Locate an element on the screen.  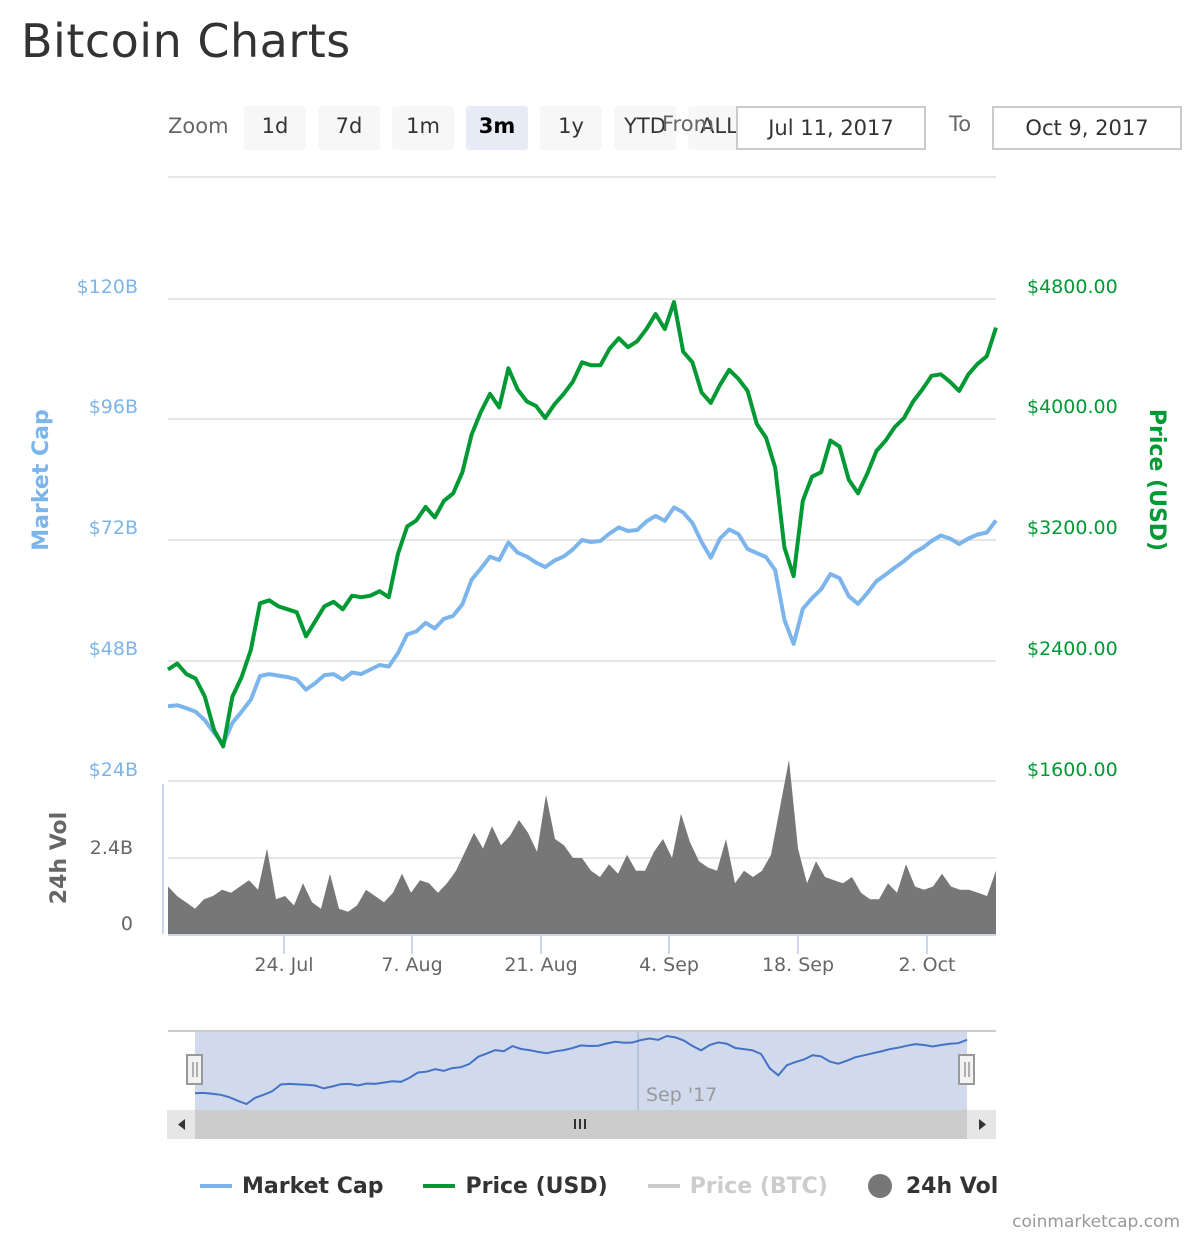
price-tick: $4800.00 is located at coordinates (1072, 287).